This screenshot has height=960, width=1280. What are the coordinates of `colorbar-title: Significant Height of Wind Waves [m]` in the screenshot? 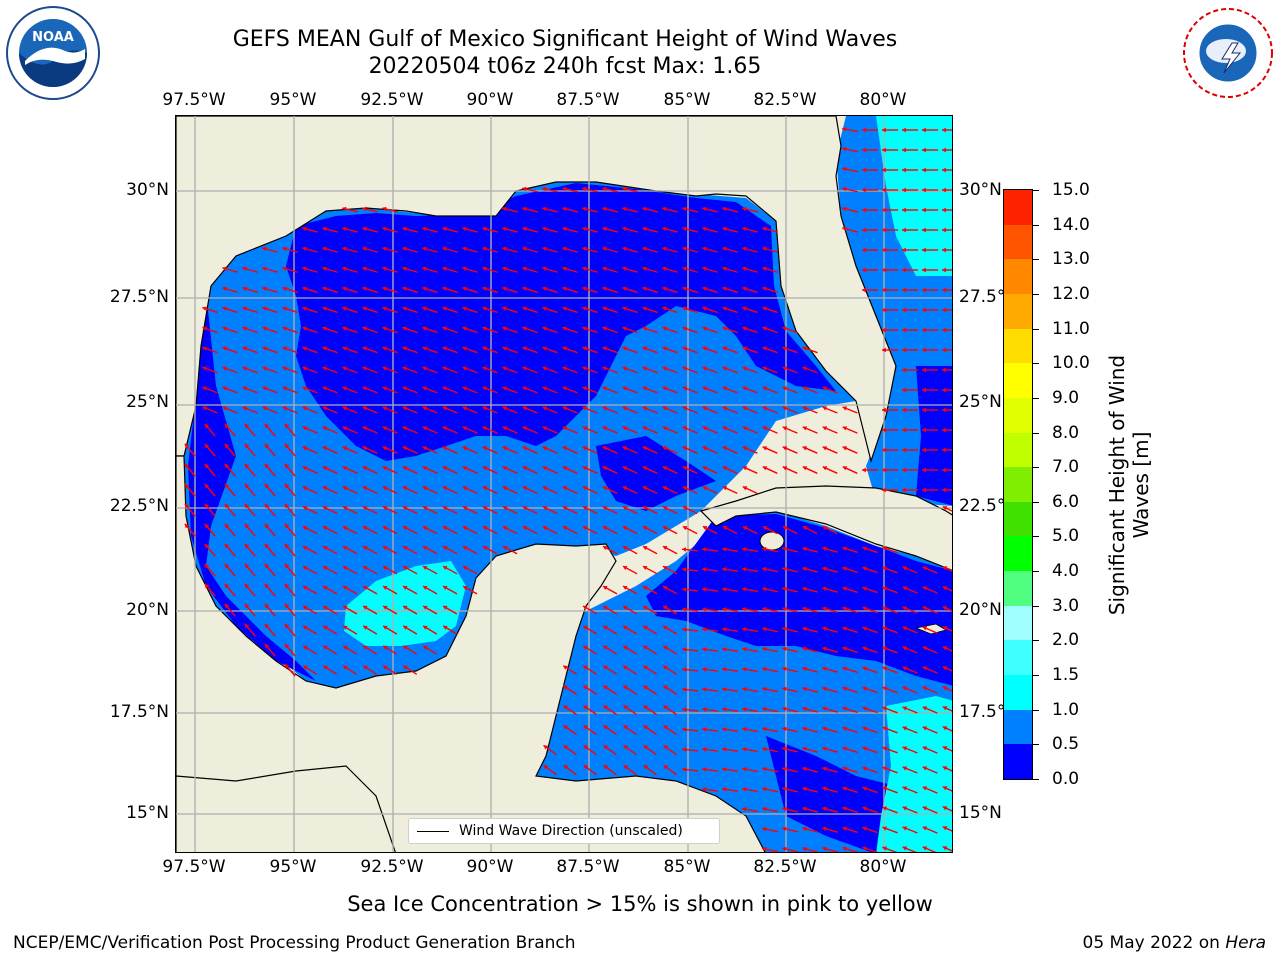 It's located at (1129, 485).